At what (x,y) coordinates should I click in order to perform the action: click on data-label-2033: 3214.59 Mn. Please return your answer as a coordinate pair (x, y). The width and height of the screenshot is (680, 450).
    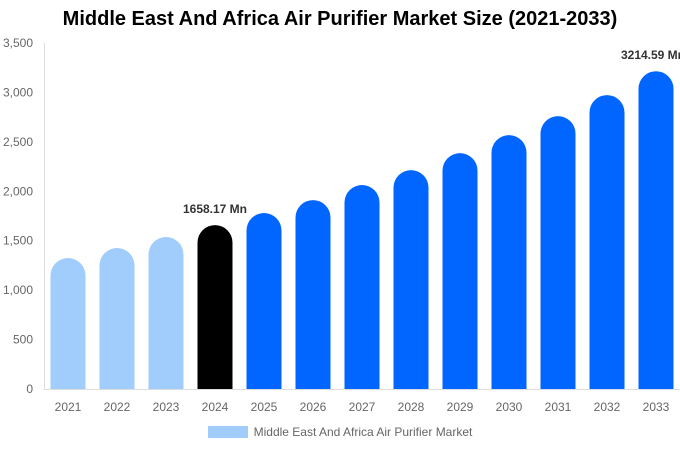
    Looking at the image, I should click on (650, 55).